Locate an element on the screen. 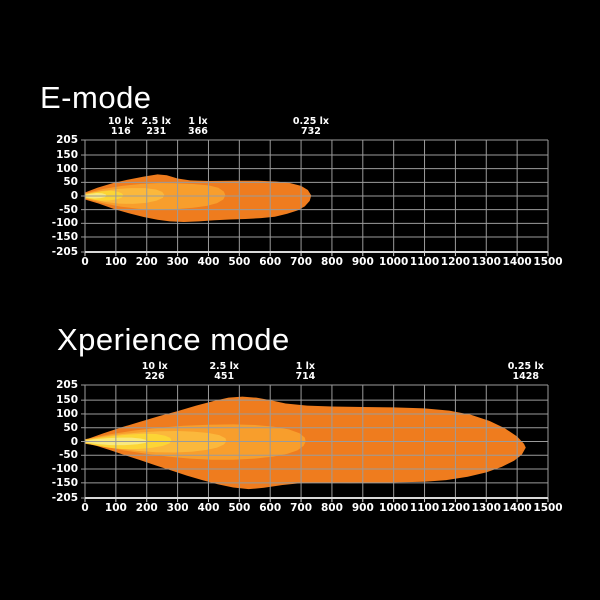 Image resolution: width=600 pixels, height=600 pixels. lux-marker: 1 lx 714 is located at coordinates (305, 372).